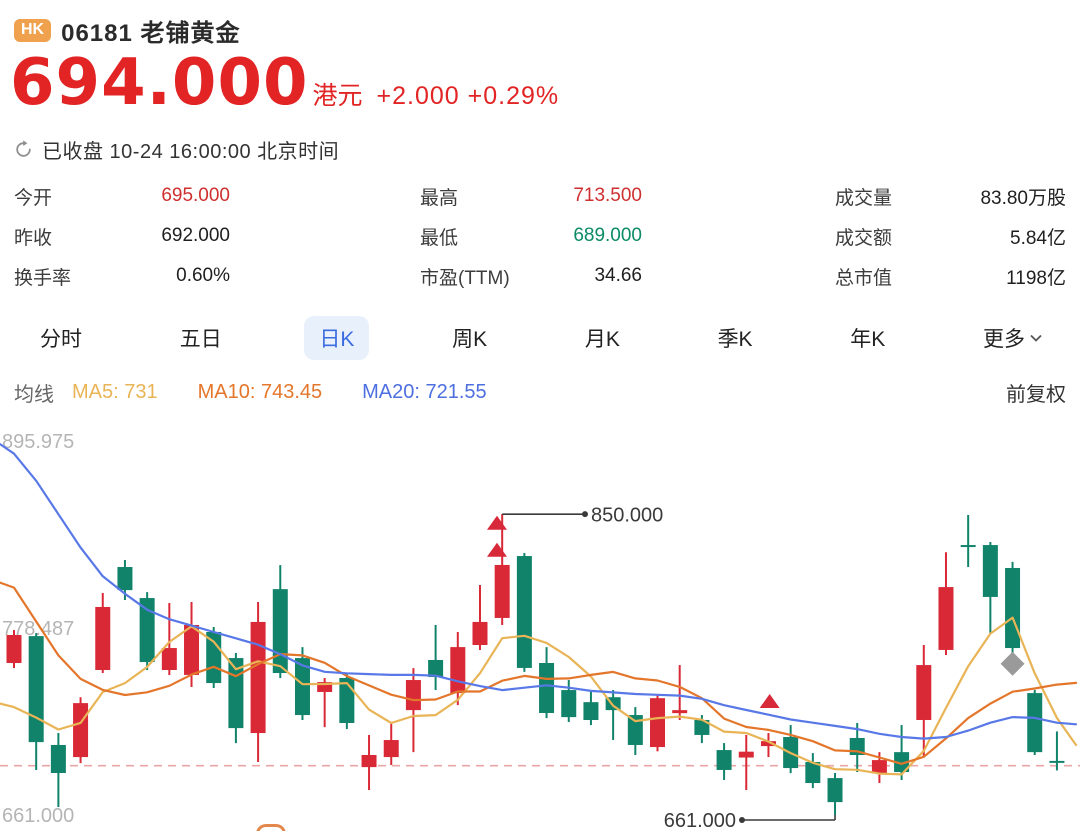  Describe the element at coordinates (191, 152) in the screenshot. I see `market-status: 已收盘 10-24 16:00:00 北京时间` at that location.